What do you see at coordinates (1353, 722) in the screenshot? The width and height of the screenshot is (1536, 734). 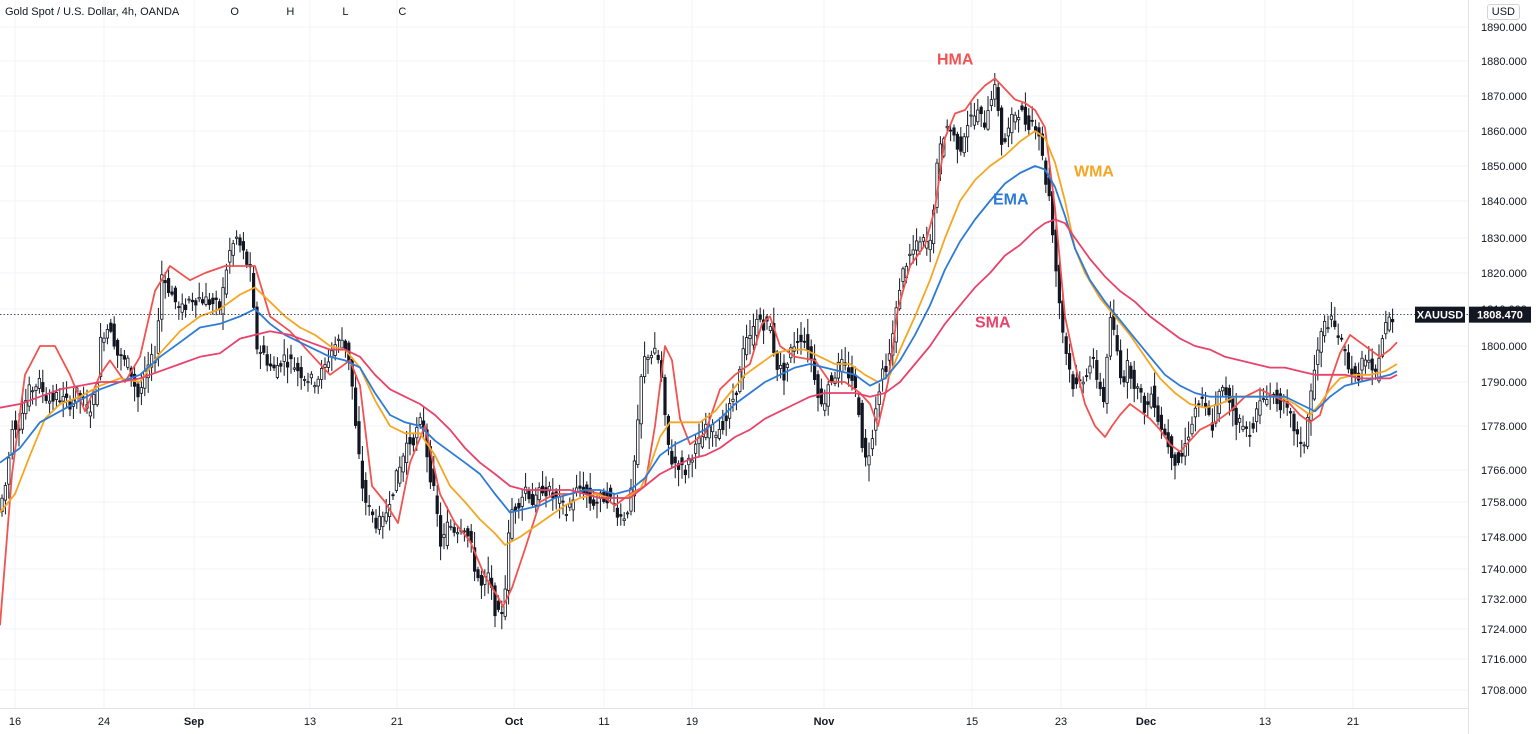 I see `x-tick-label: 21` at bounding box center [1353, 722].